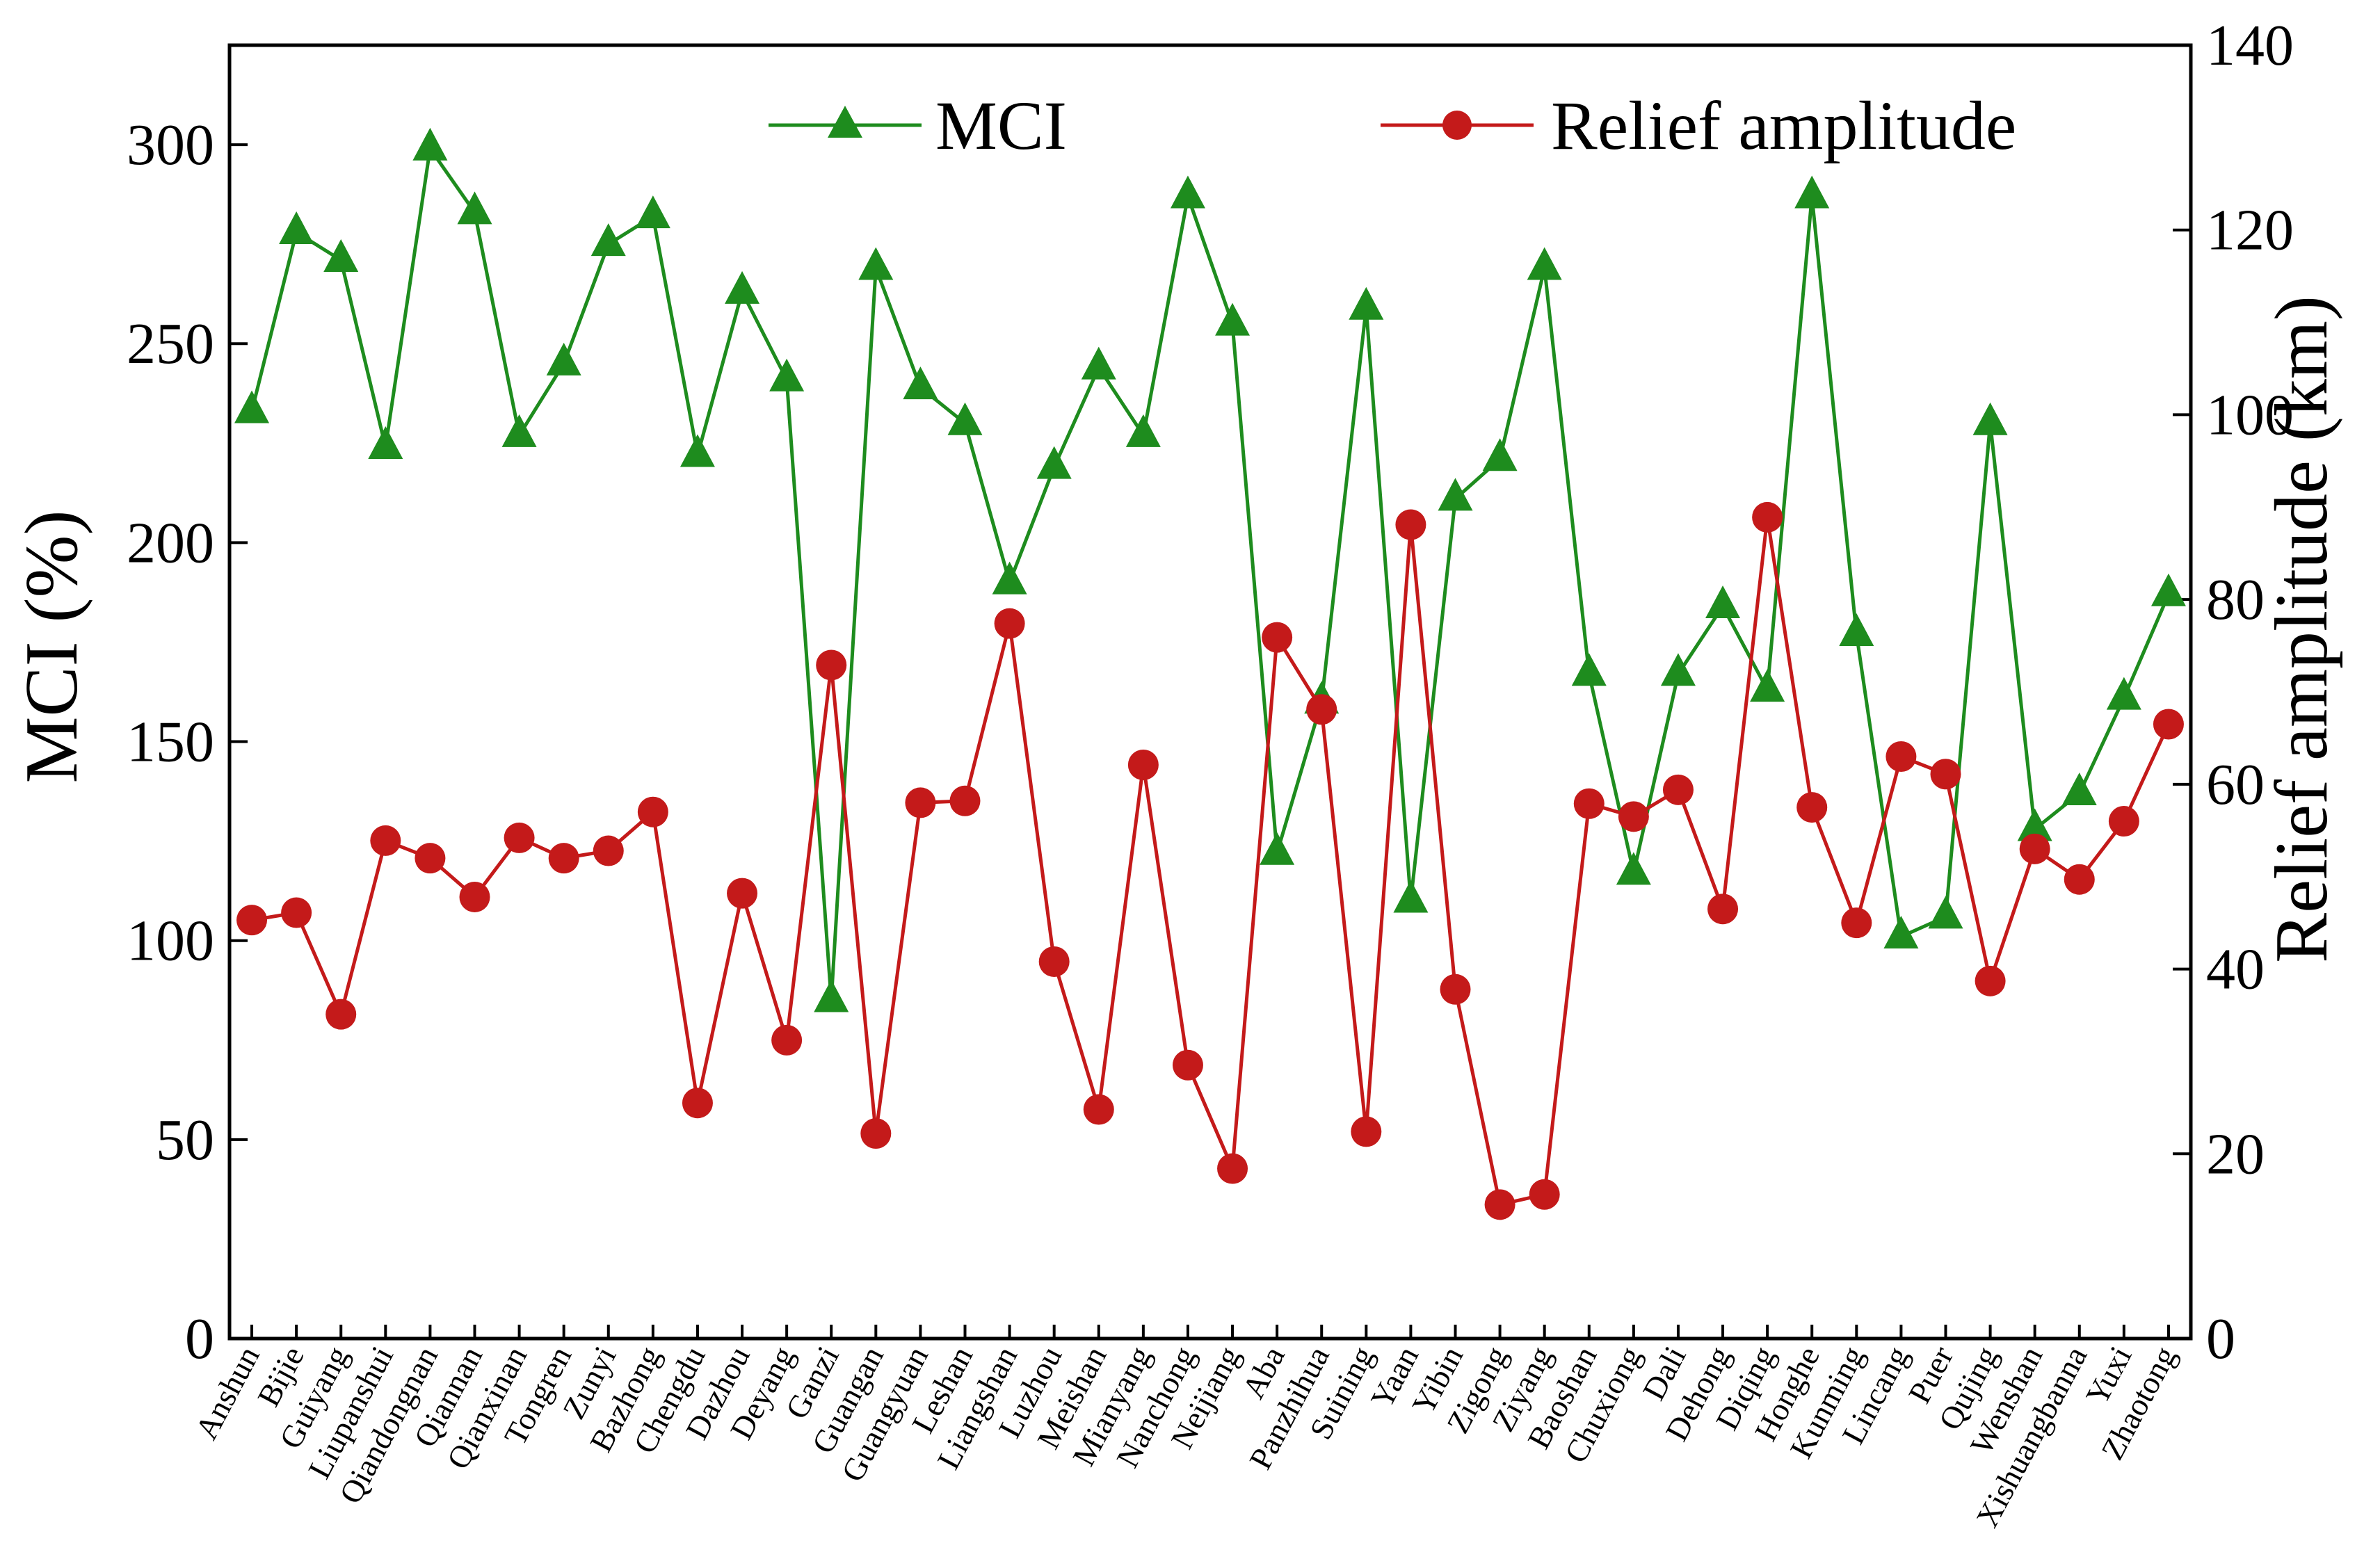  What do you see at coordinates (170, 543) in the screenshot?
I see `left-axis-tick-label: 200` at bounding box center [170, 543].